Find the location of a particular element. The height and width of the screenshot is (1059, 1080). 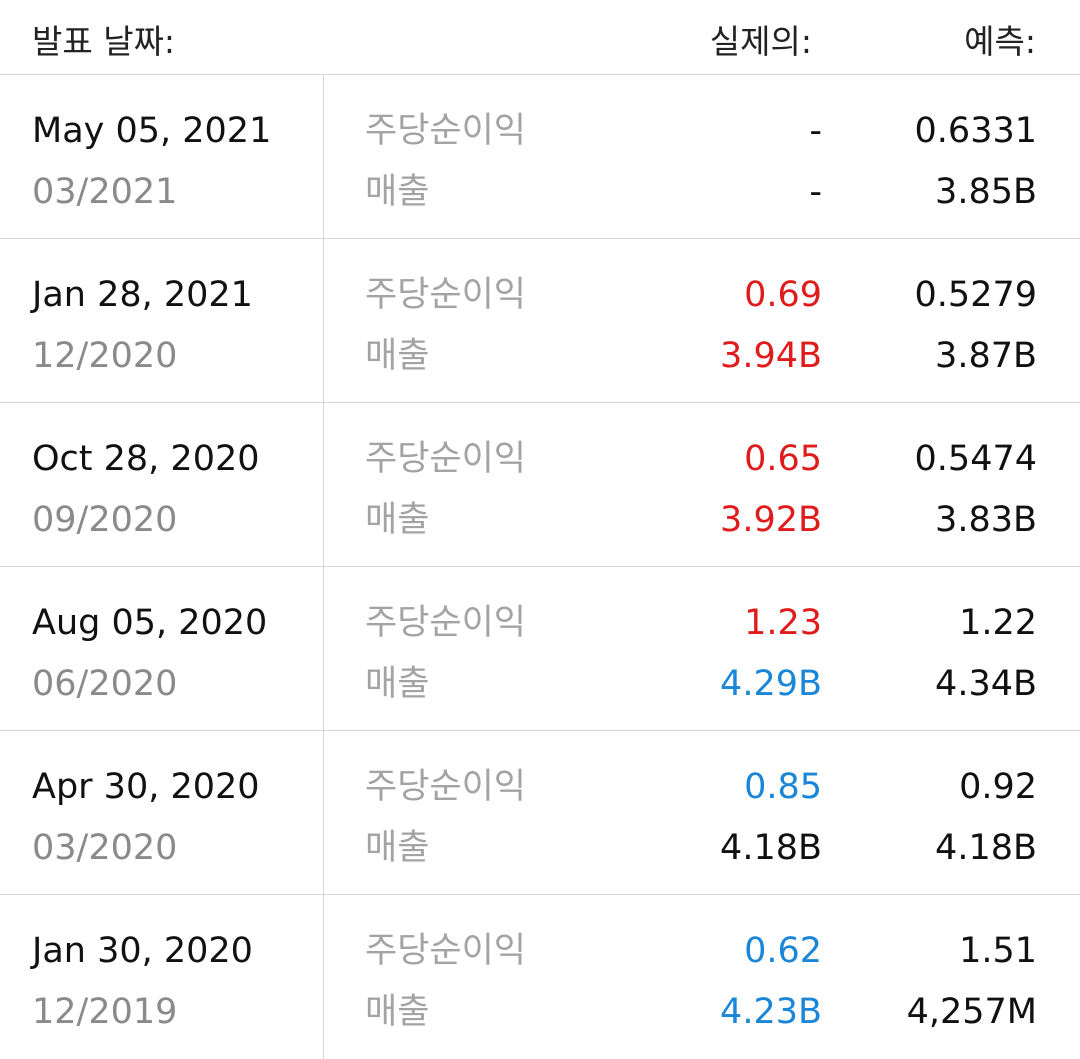

eps-actual: 0.65 is located at coordinates (783, 459).